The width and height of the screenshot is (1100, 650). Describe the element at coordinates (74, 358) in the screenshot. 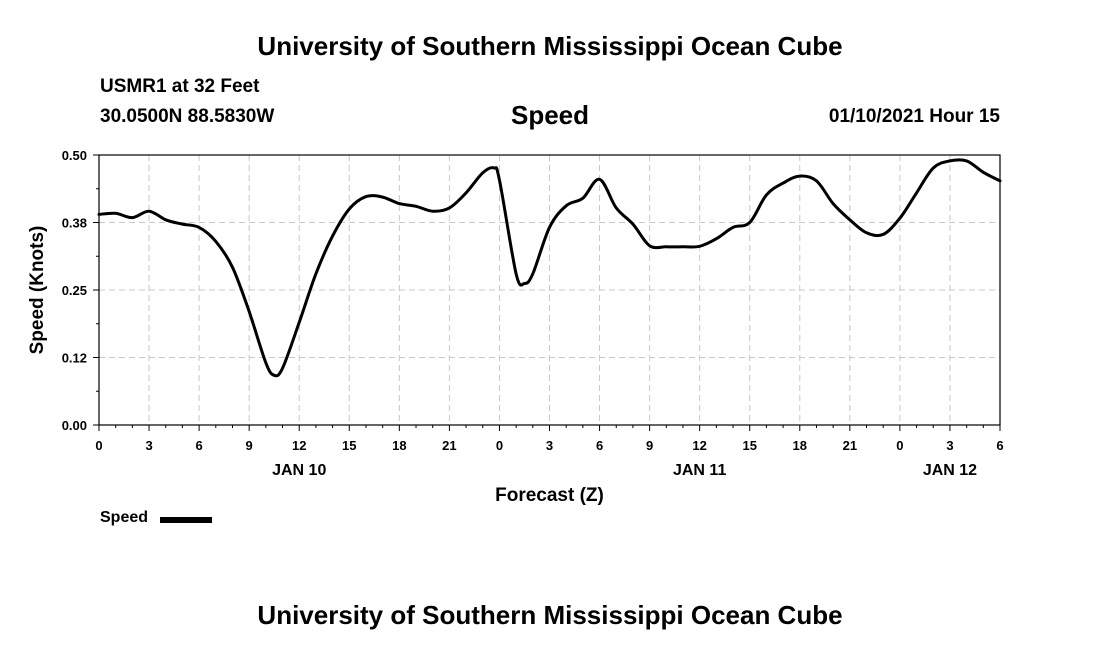

I see `y-tick-label: 0.12` at that location.